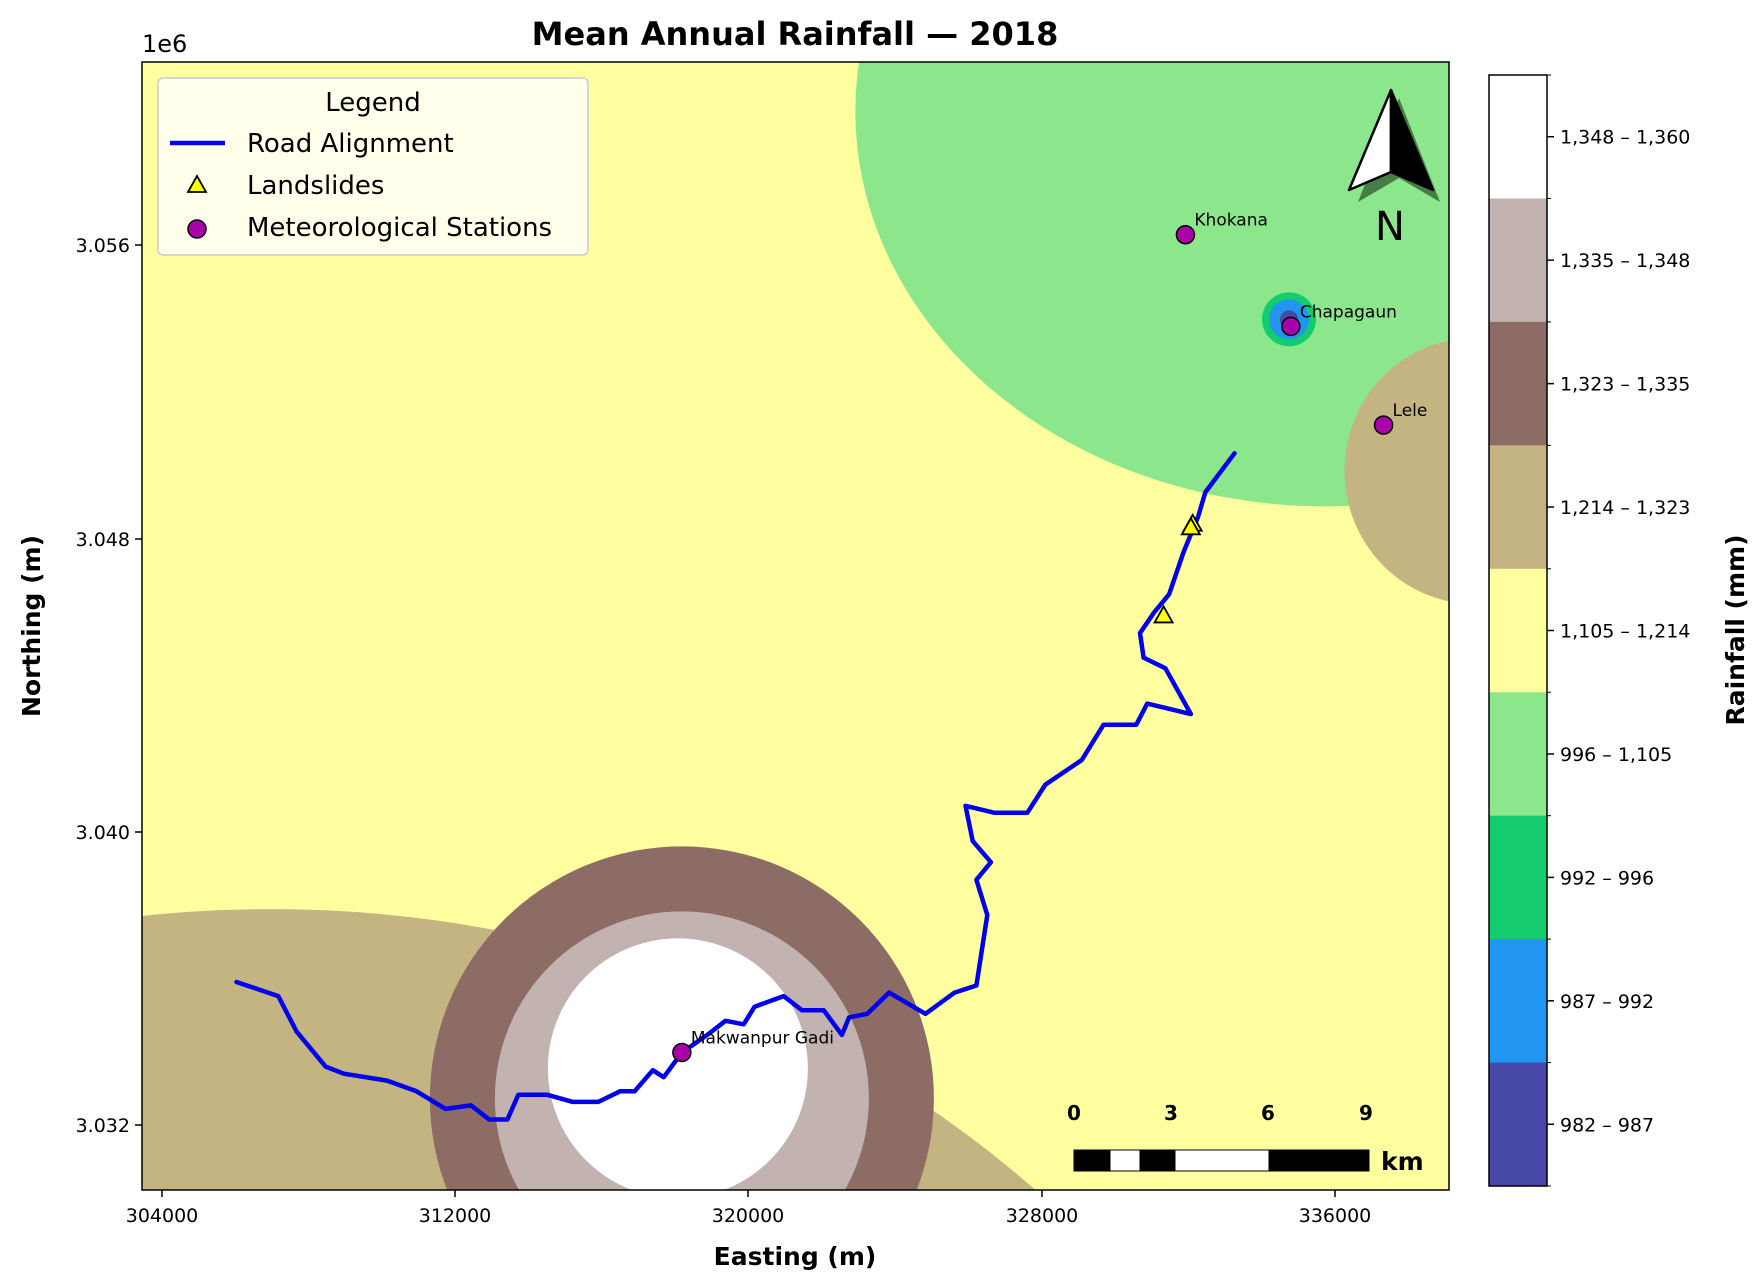 This screenshot has height=1288, width=1763. I want to click on x-axis-ticks: 304000 312000 320000 328000 336000, so click(749, 1208).